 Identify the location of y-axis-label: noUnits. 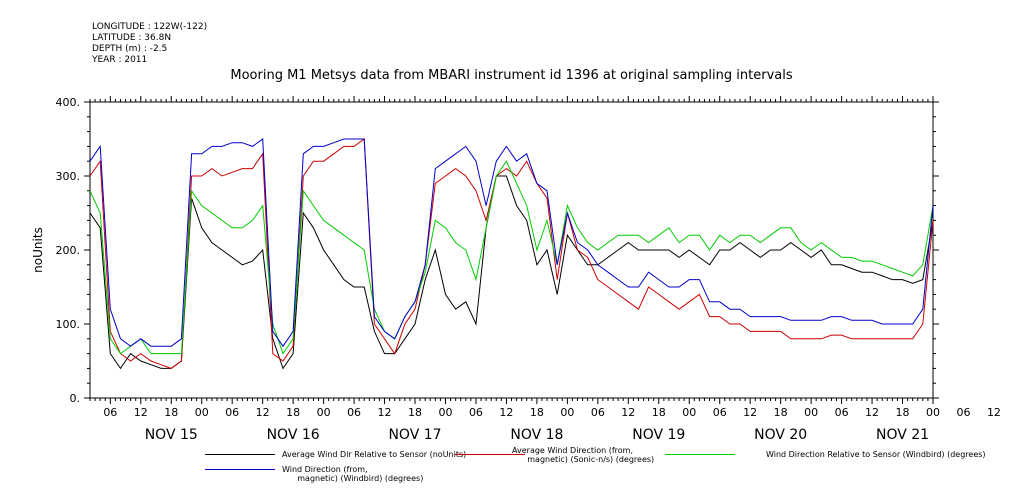
(38, 250).